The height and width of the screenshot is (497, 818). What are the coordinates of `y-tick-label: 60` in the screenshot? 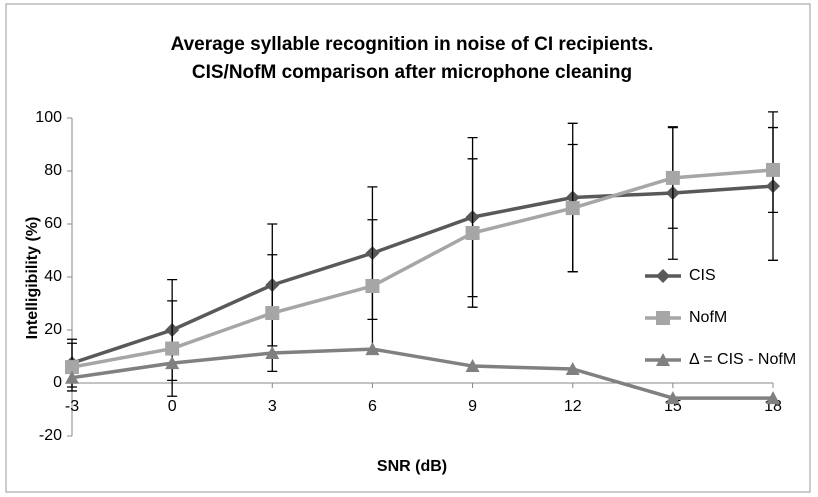 It's located at (53, 223).